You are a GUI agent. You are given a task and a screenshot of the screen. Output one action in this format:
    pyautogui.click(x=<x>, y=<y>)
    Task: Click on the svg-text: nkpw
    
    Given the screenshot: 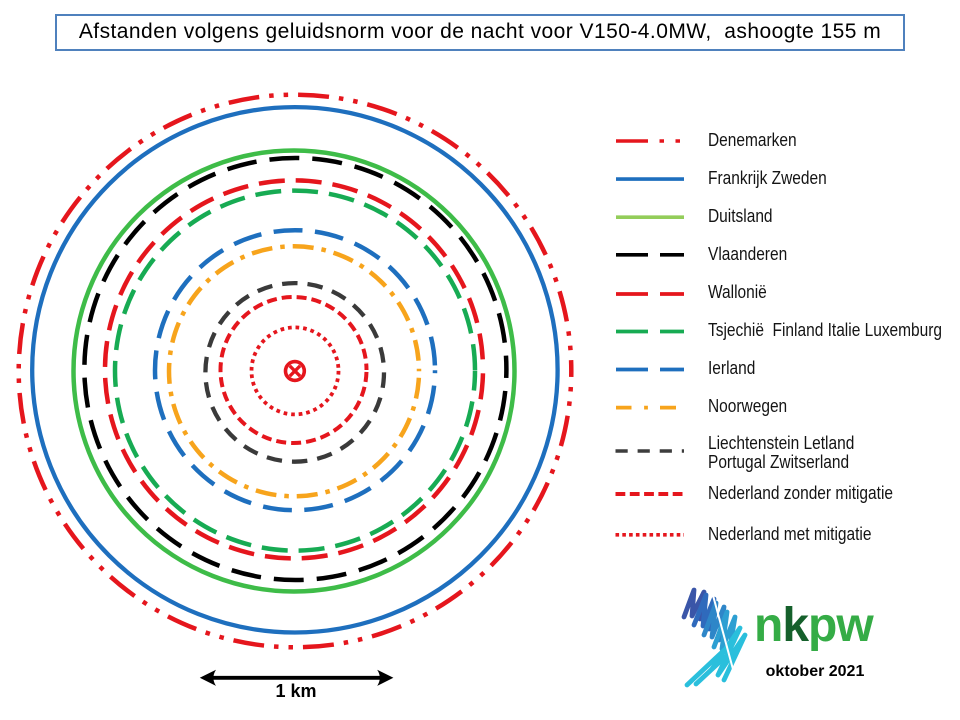 What is the action you would take?
    pyautogui.click(x=814, y=625)
    